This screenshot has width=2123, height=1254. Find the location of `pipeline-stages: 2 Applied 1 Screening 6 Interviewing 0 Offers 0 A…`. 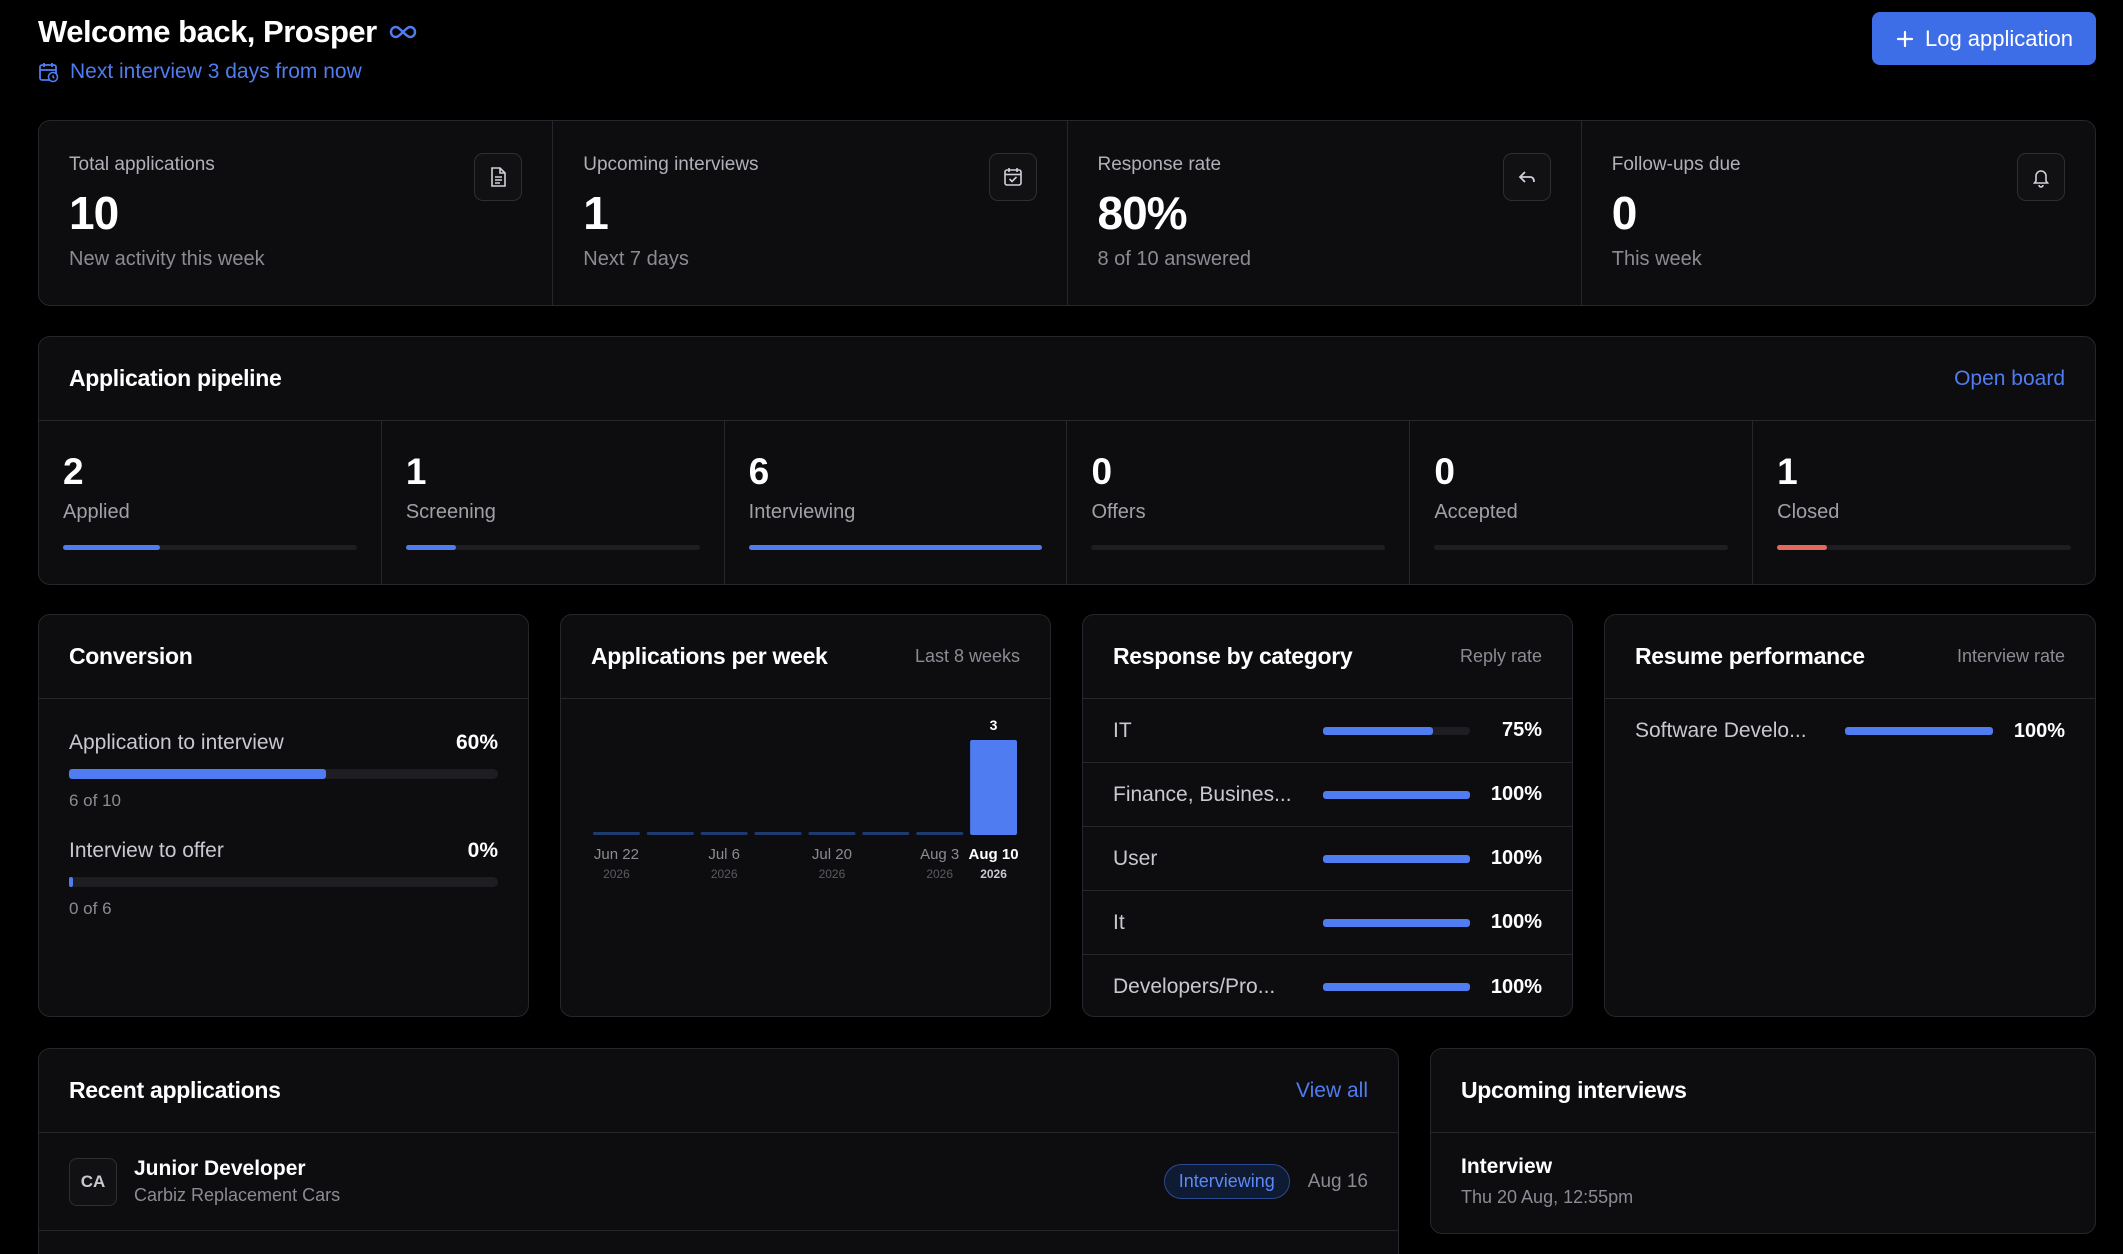

pipeline-stages: 2 Applied 1 Screening 6 Interviewing 0 Offers 0 A… is located at coordinates (1067, 502).